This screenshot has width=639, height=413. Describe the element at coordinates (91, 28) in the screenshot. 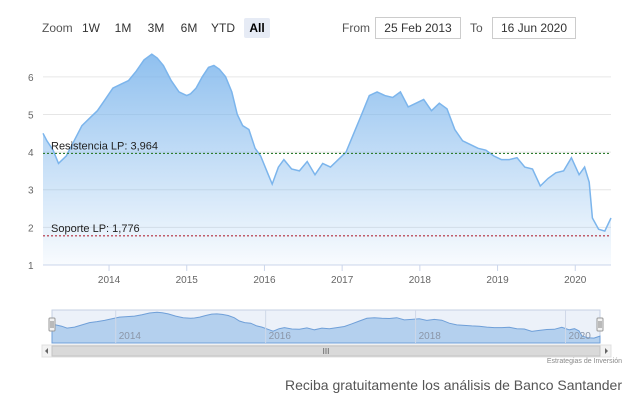

I see `zoom-1w-button: 1W` at that location.